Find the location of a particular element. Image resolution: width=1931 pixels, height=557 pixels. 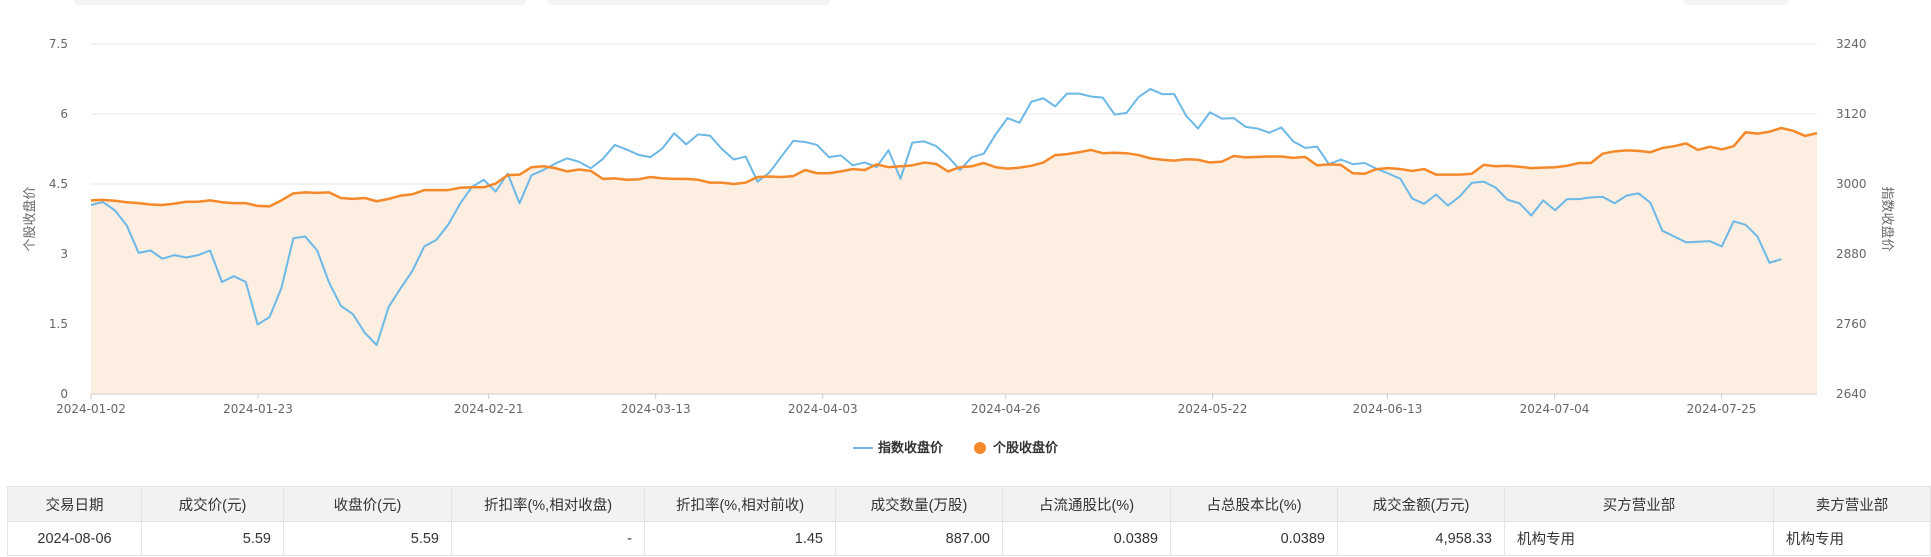

y-right-tick-label: 2880 is located at coordinates (1851, 254).